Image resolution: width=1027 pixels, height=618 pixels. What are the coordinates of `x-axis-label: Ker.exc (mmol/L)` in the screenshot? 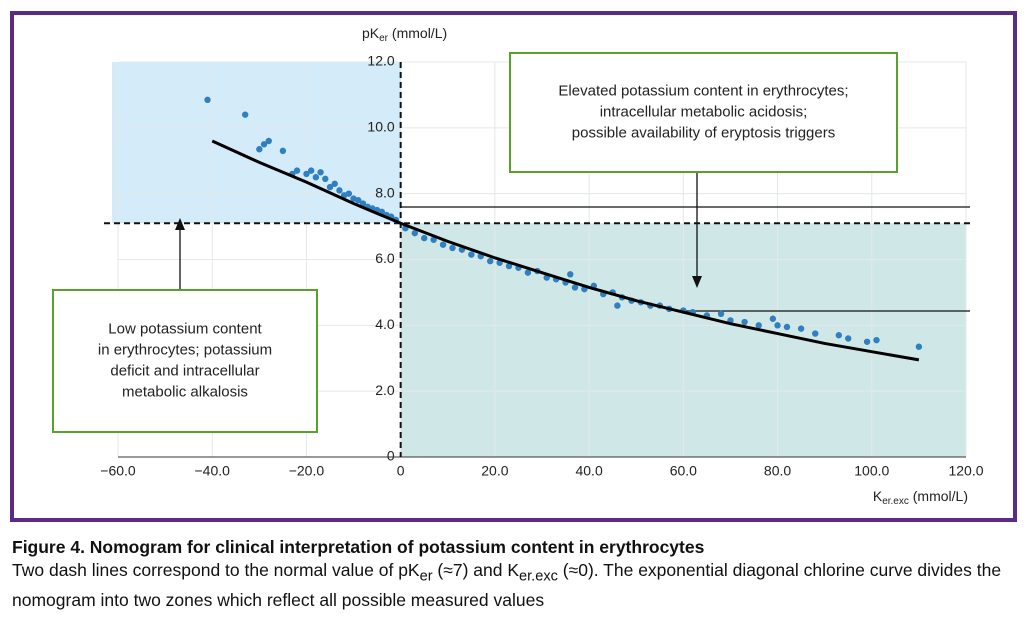 It's located at (920, 497).